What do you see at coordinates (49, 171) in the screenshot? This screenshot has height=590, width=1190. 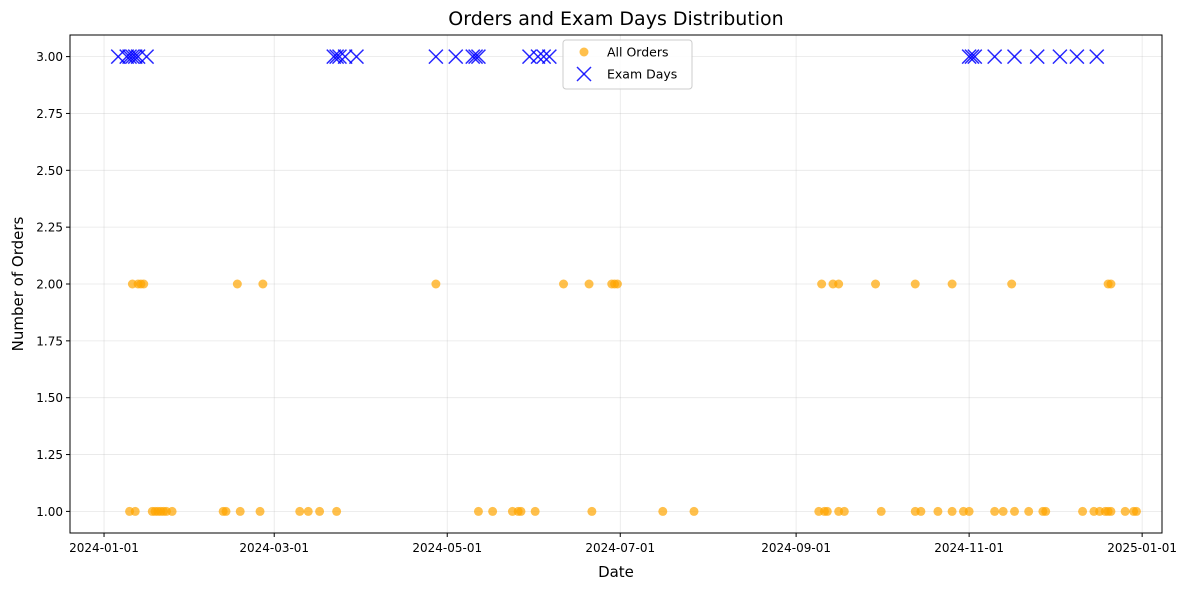 I see `y-tick-label: 2.50` at bounding box center [49, 171].